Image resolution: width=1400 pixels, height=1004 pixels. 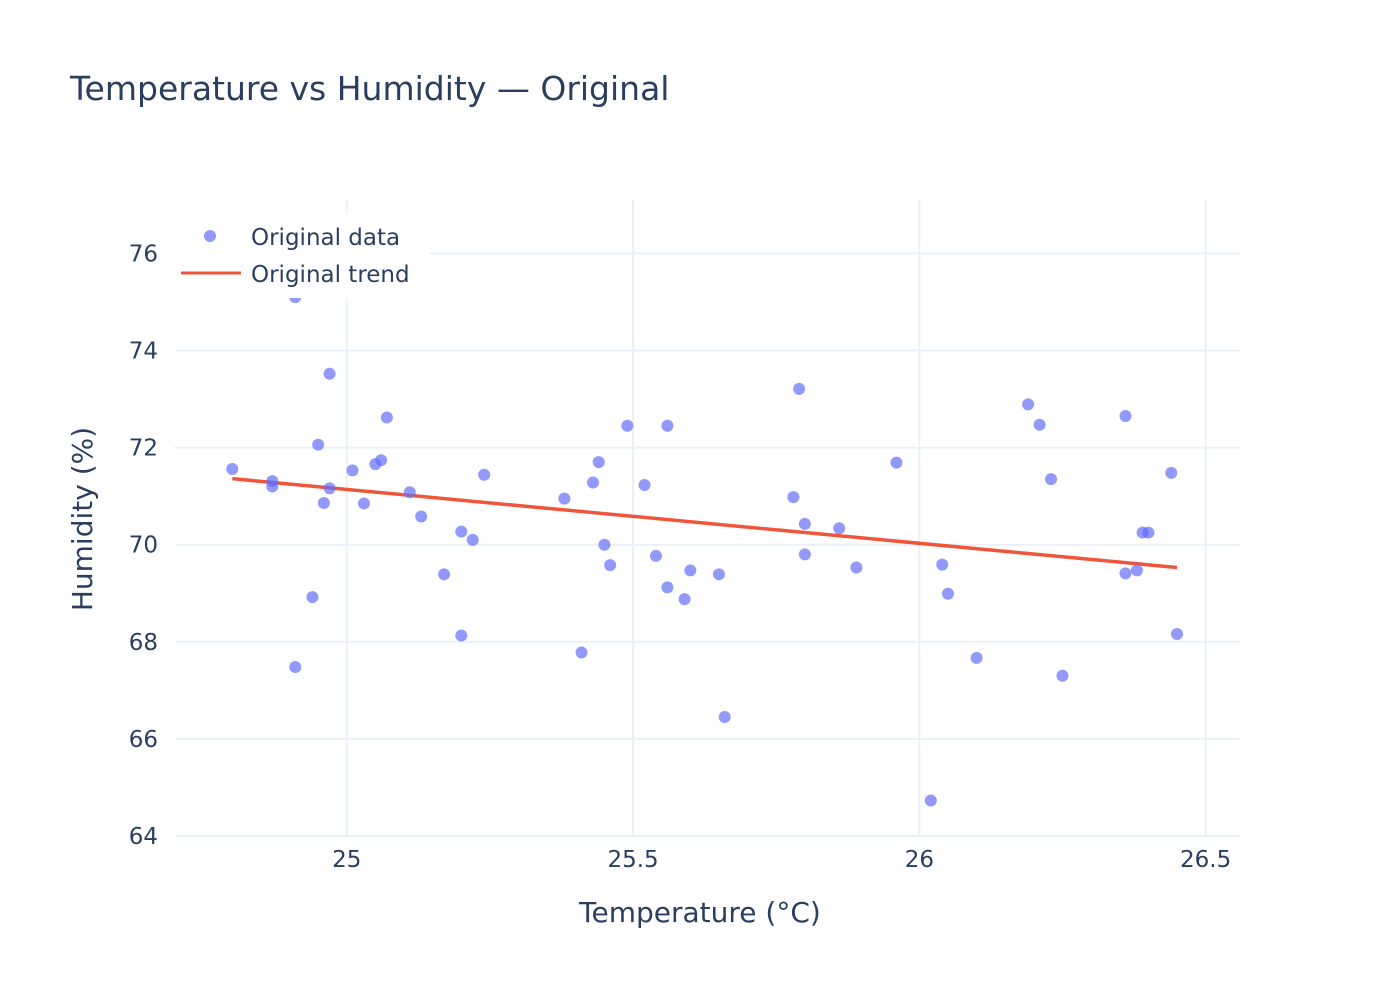 What do you see at coordinates (143, 643) in the screenshot?
I see `y-tick-label: 68` at bounding box center [143, 643].